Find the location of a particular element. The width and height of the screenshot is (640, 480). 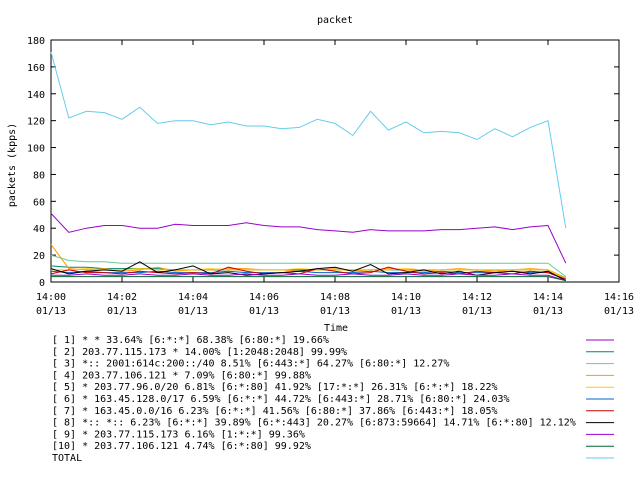

legend-label-11: TOTAL is located at coordinates (67, 458).